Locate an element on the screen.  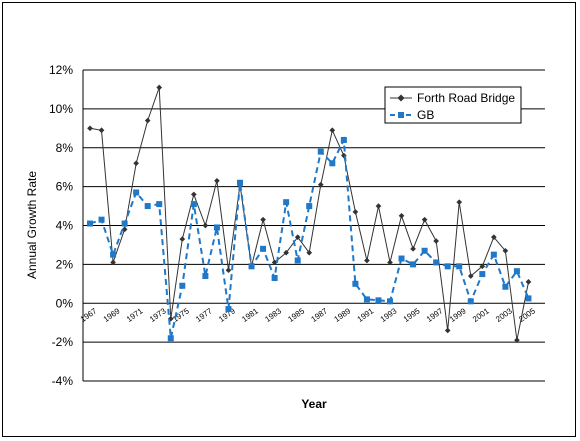
x-tick-label: 1981 is located at coordinates (250, 315).